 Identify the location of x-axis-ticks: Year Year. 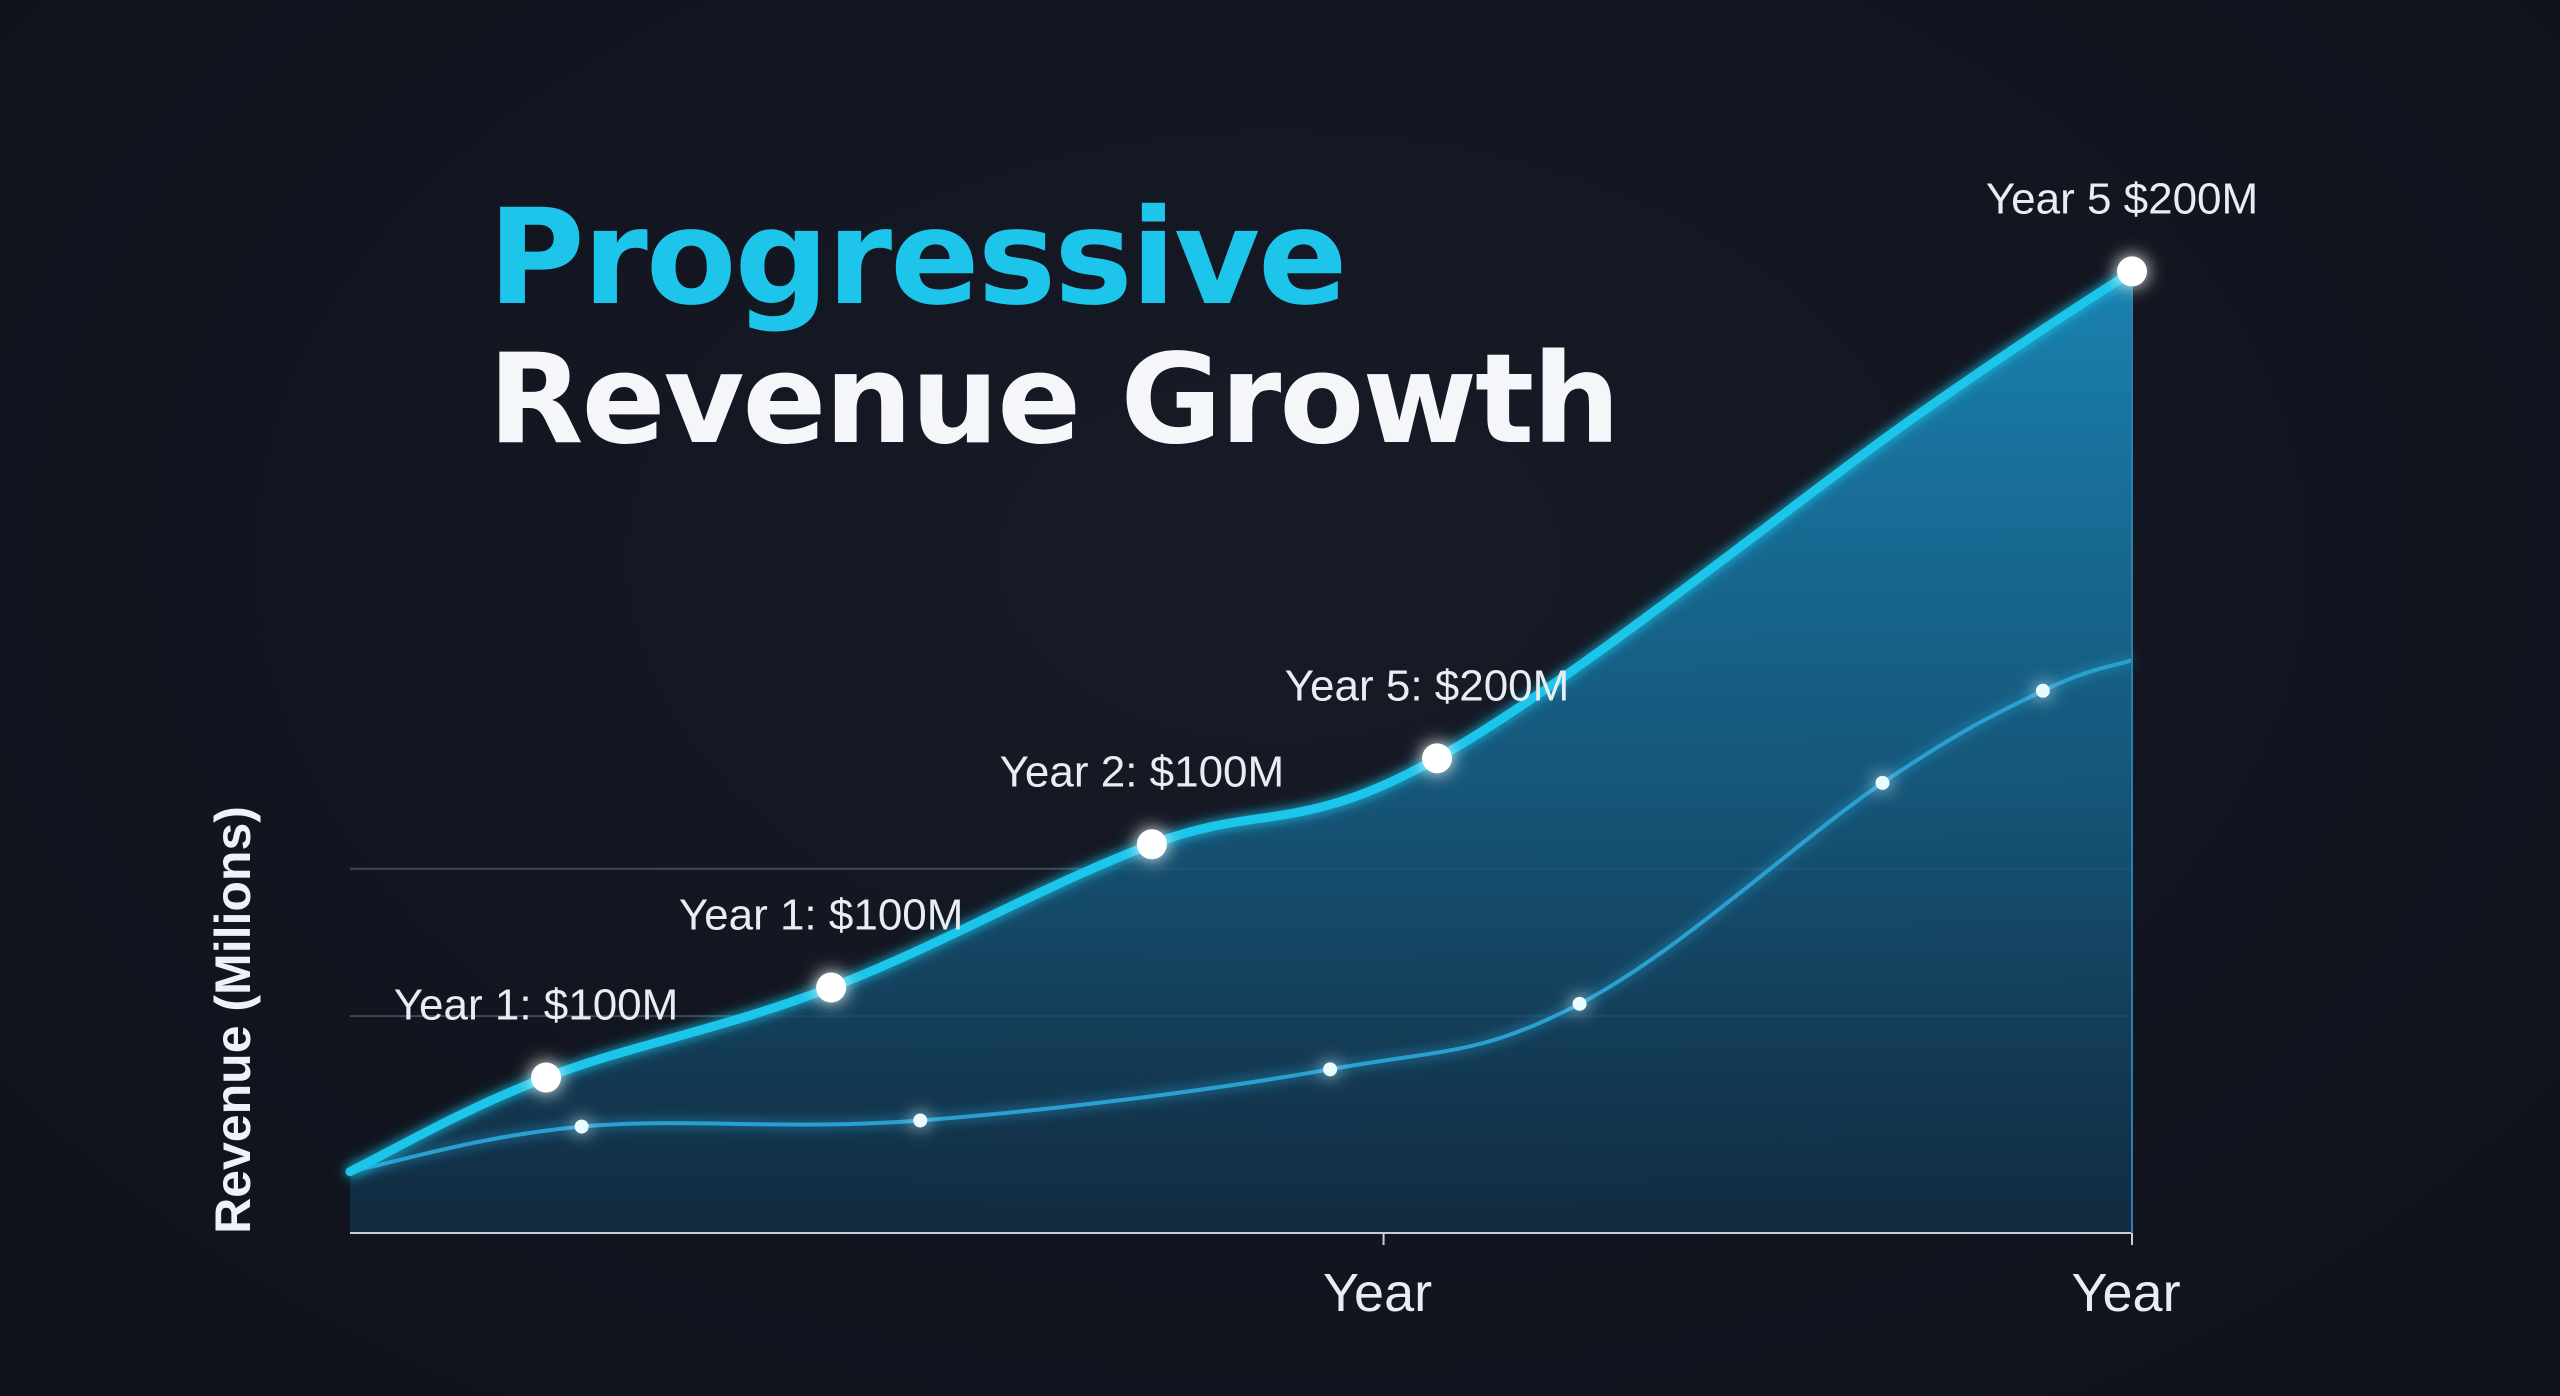
(1752, 1278).